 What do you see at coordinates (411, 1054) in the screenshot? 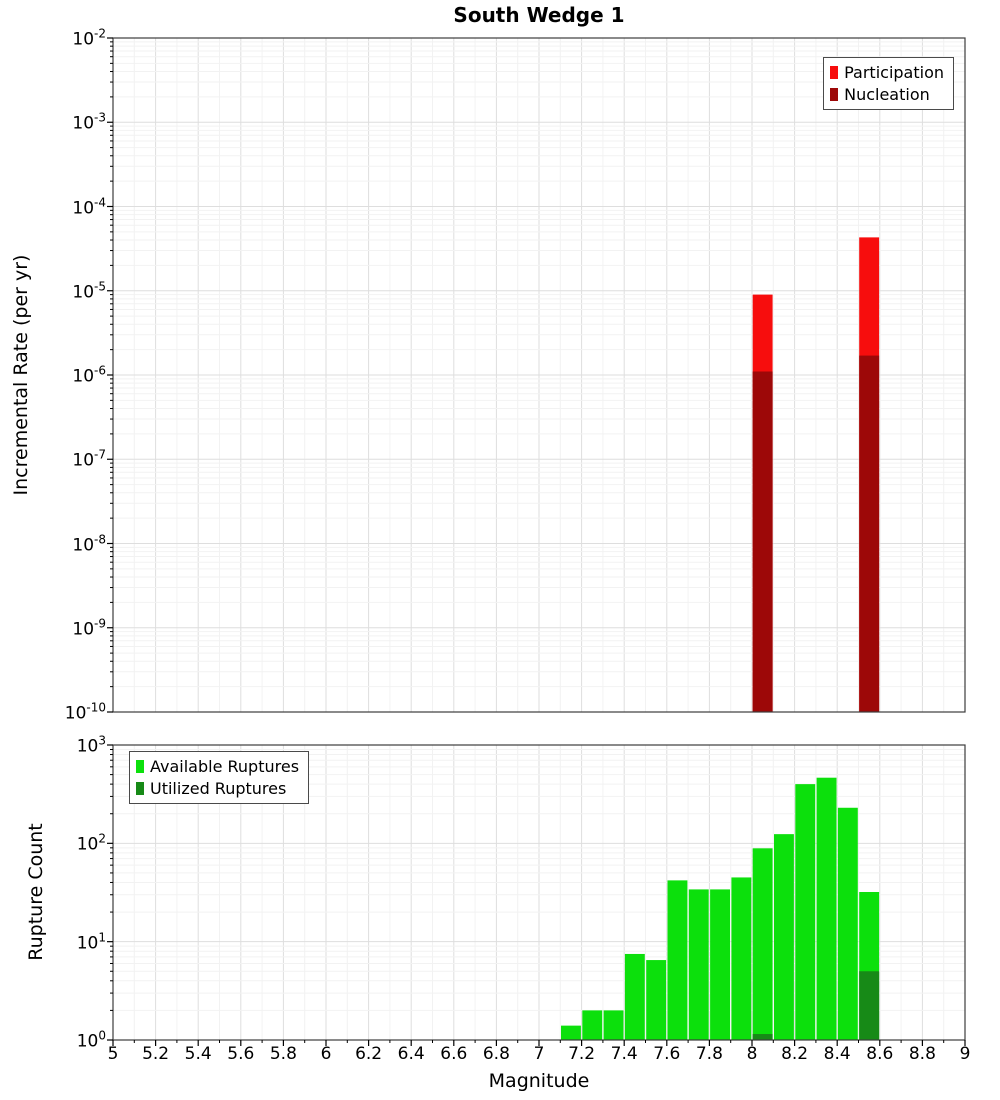
I see `magnitude-tick-label: 6.4` at bounding box center [411, 1054].